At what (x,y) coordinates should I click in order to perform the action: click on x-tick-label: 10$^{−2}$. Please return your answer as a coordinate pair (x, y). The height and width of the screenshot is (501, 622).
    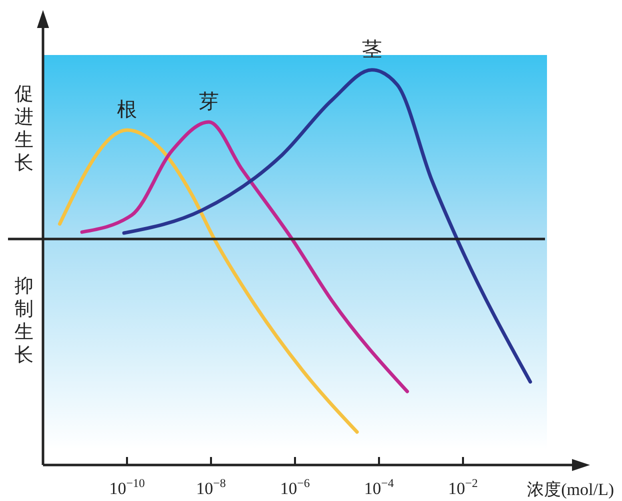
    Looking at the image, I should click on (463, 487).